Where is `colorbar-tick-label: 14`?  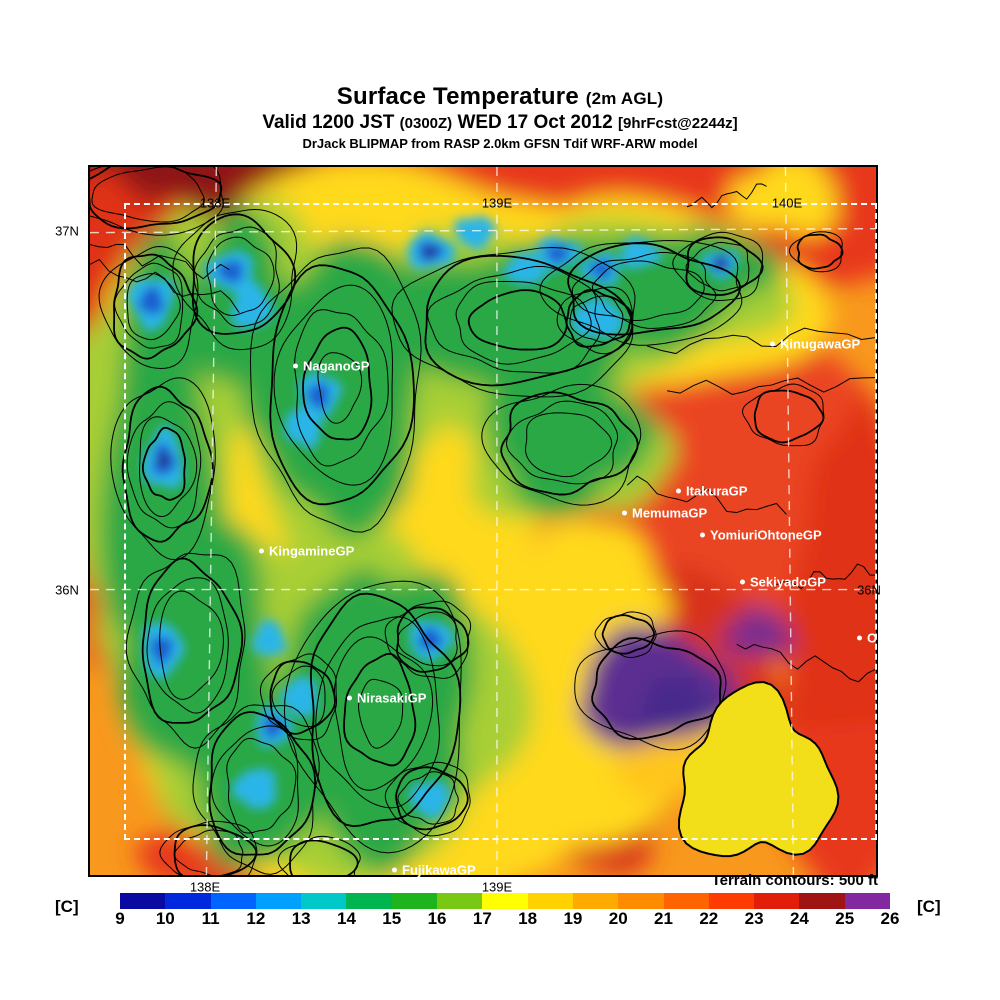
colorbar-tick-label: 14 is located at coordinates (346, 918).